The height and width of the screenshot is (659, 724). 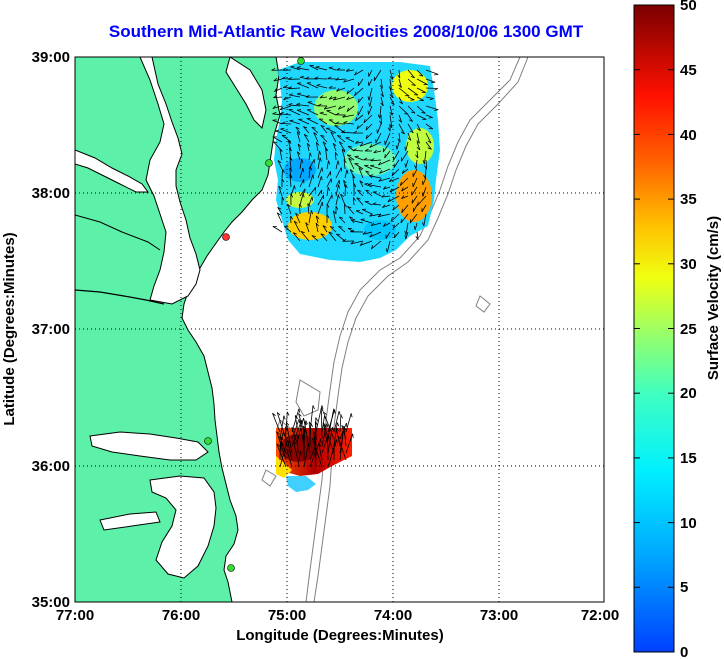 What do you see at coordinates (600, 615) in the screenshot?
I see `x-tick: 72:00` at bounding box center [600, 615].